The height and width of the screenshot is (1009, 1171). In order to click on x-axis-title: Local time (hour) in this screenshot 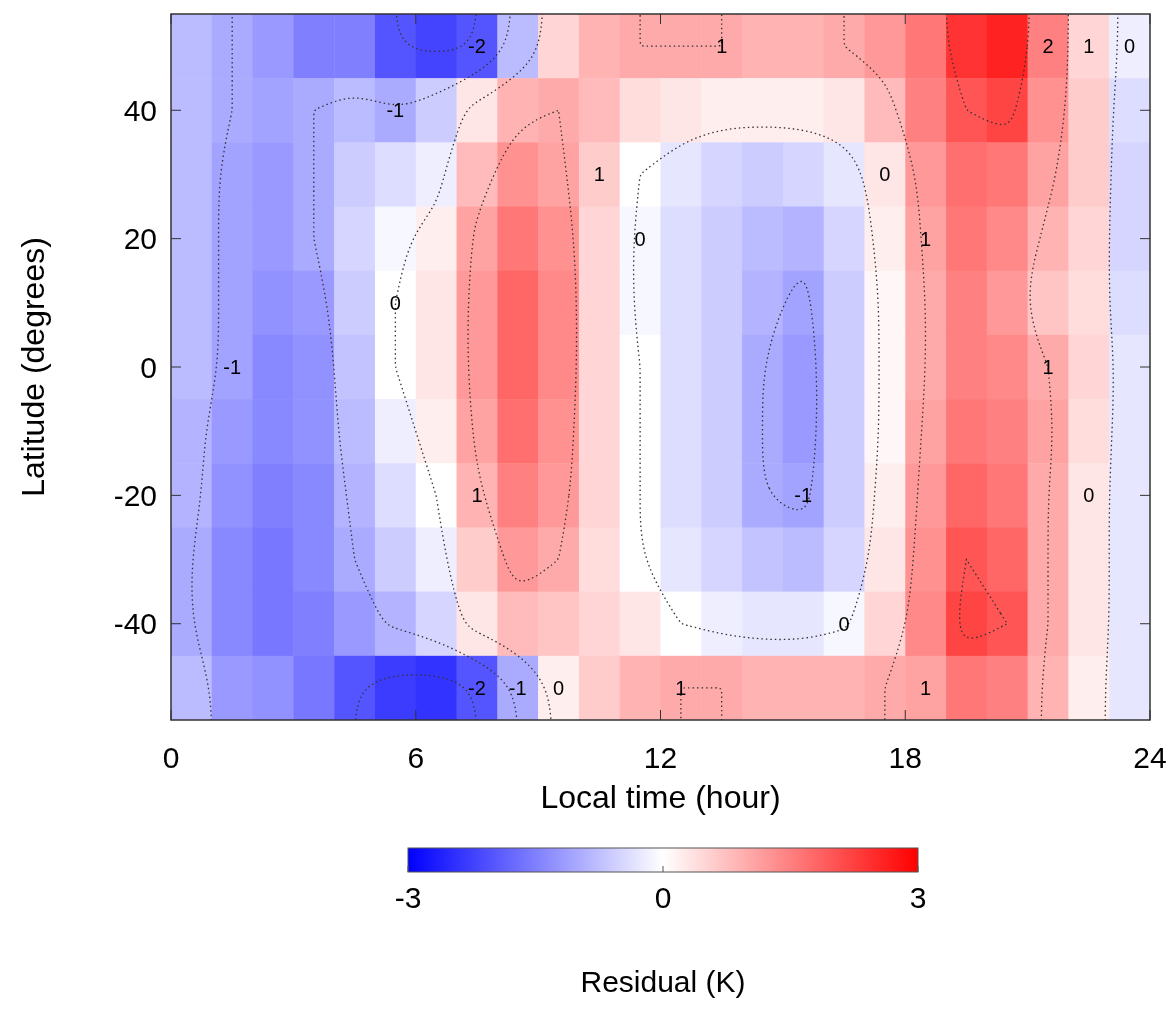, I will do `click(660, 797)`.